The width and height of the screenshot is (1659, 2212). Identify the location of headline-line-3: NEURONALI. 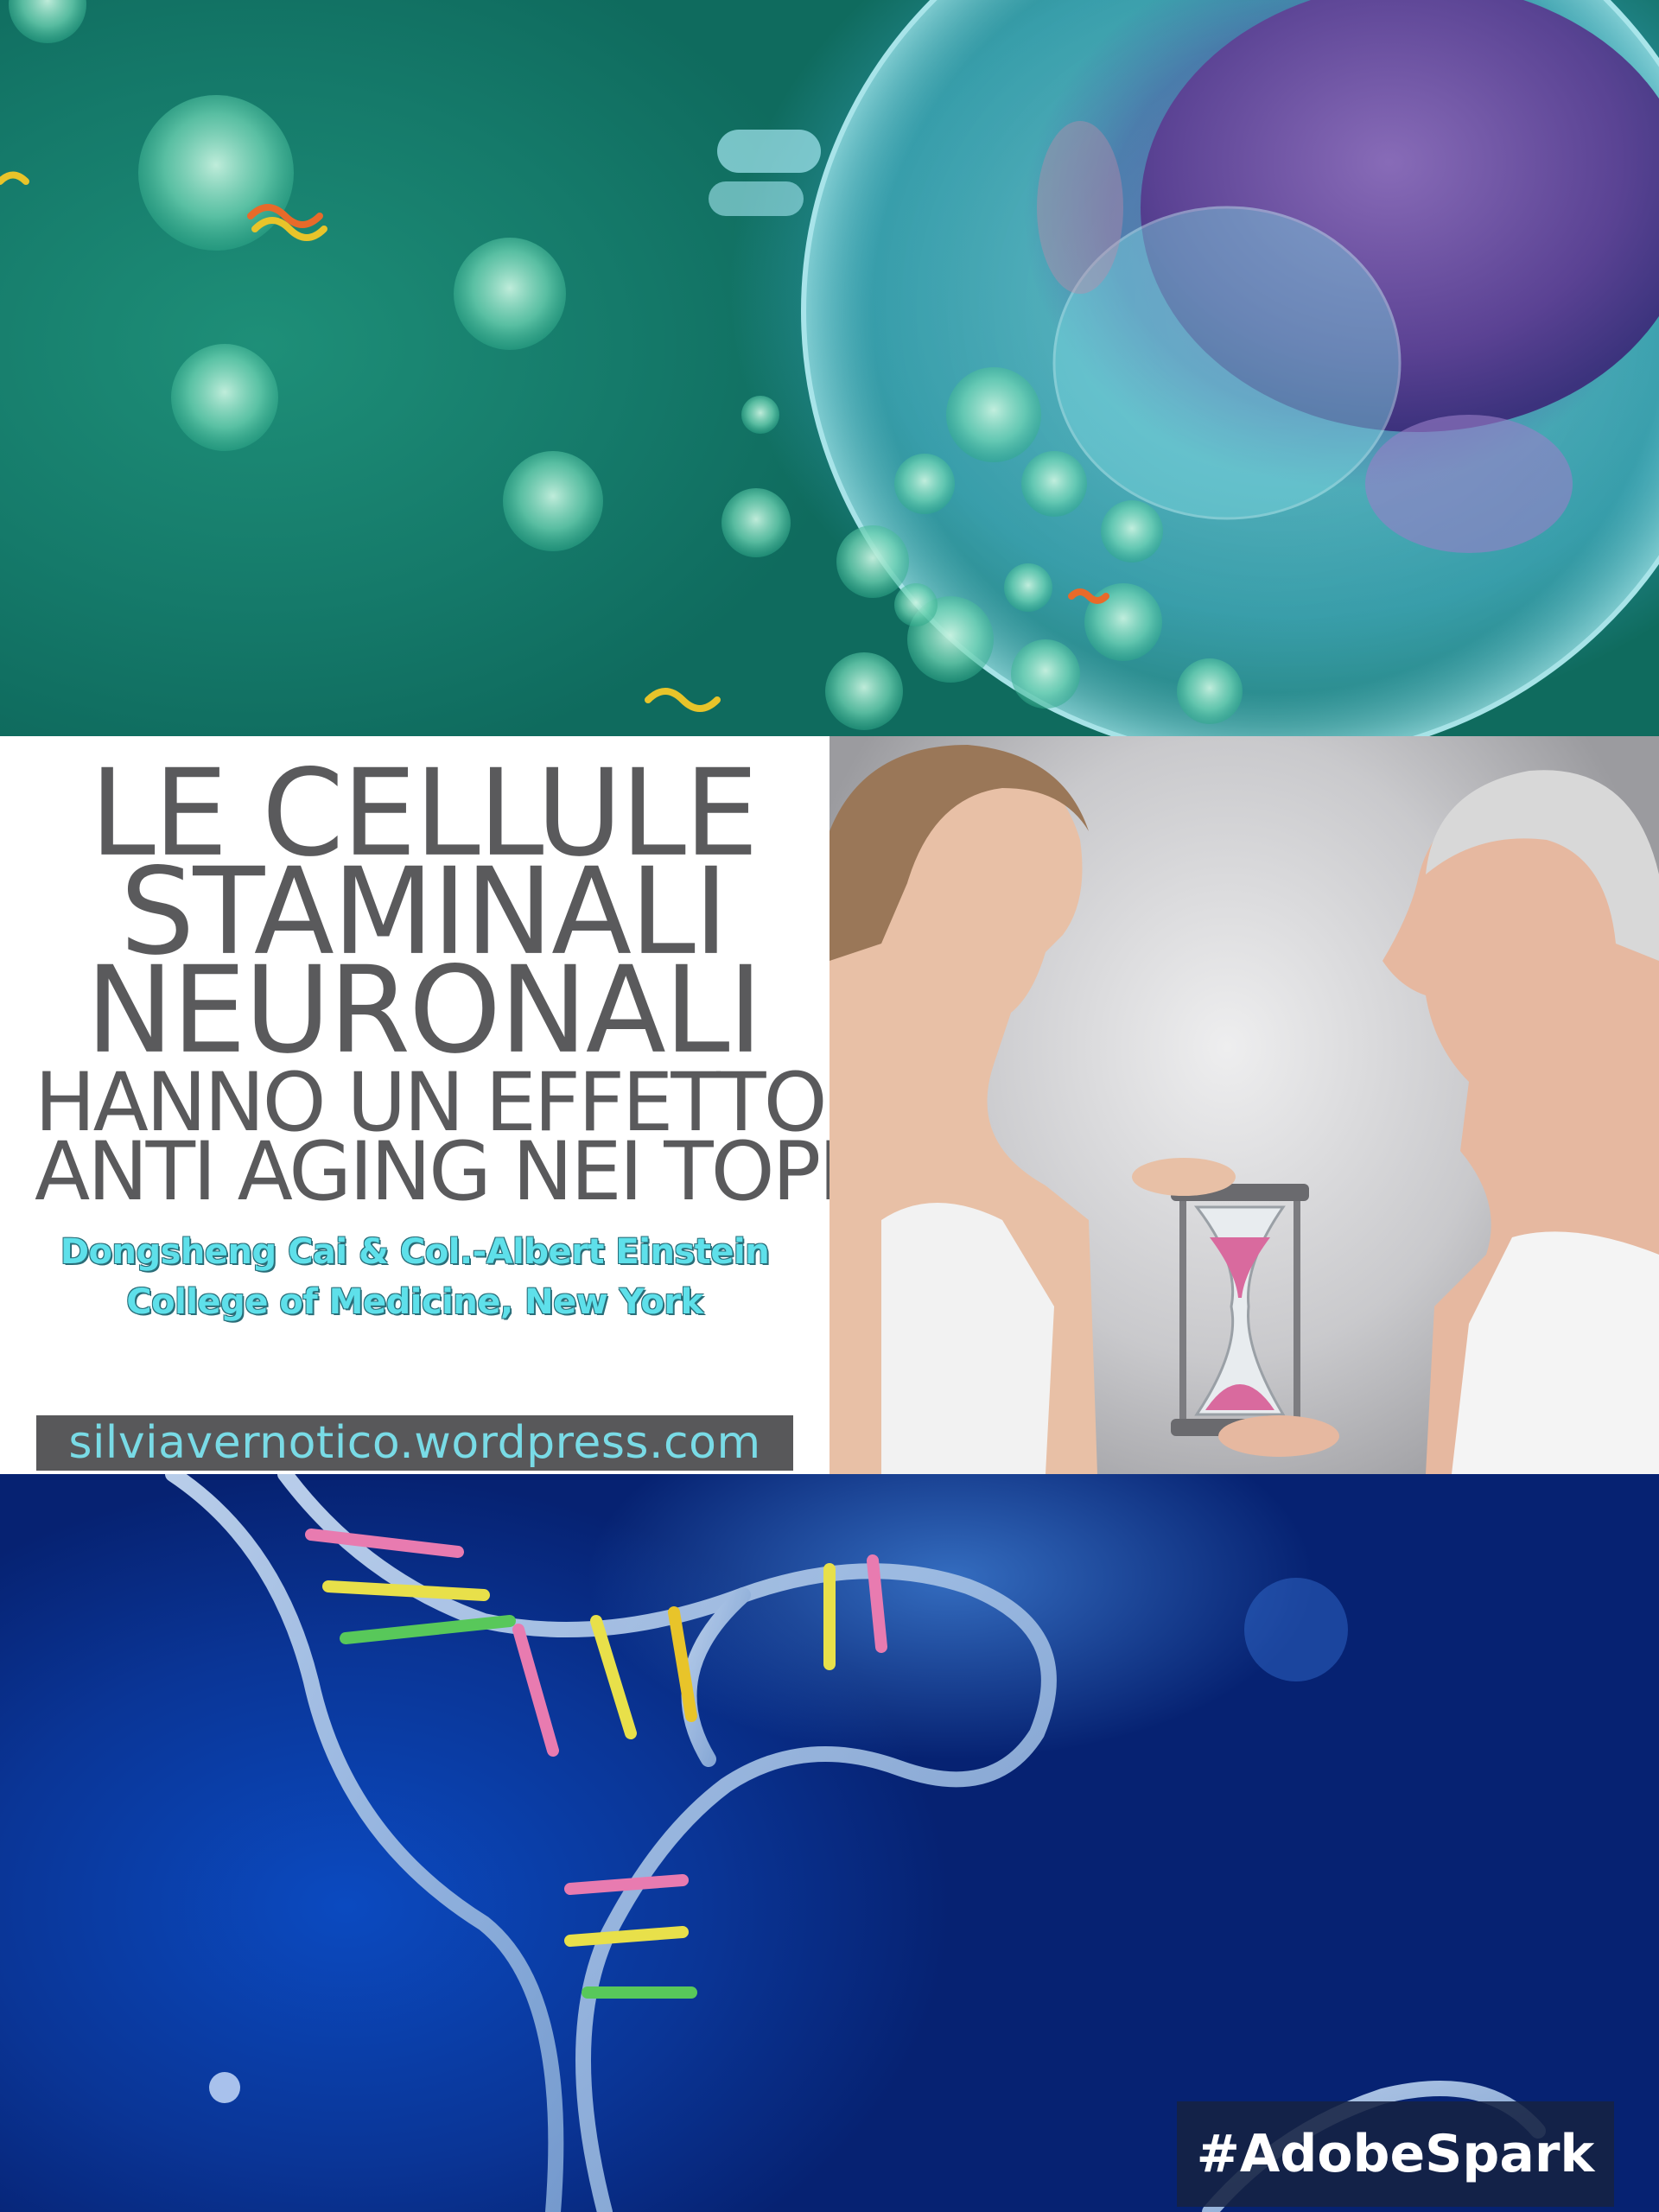
(424, 1011).